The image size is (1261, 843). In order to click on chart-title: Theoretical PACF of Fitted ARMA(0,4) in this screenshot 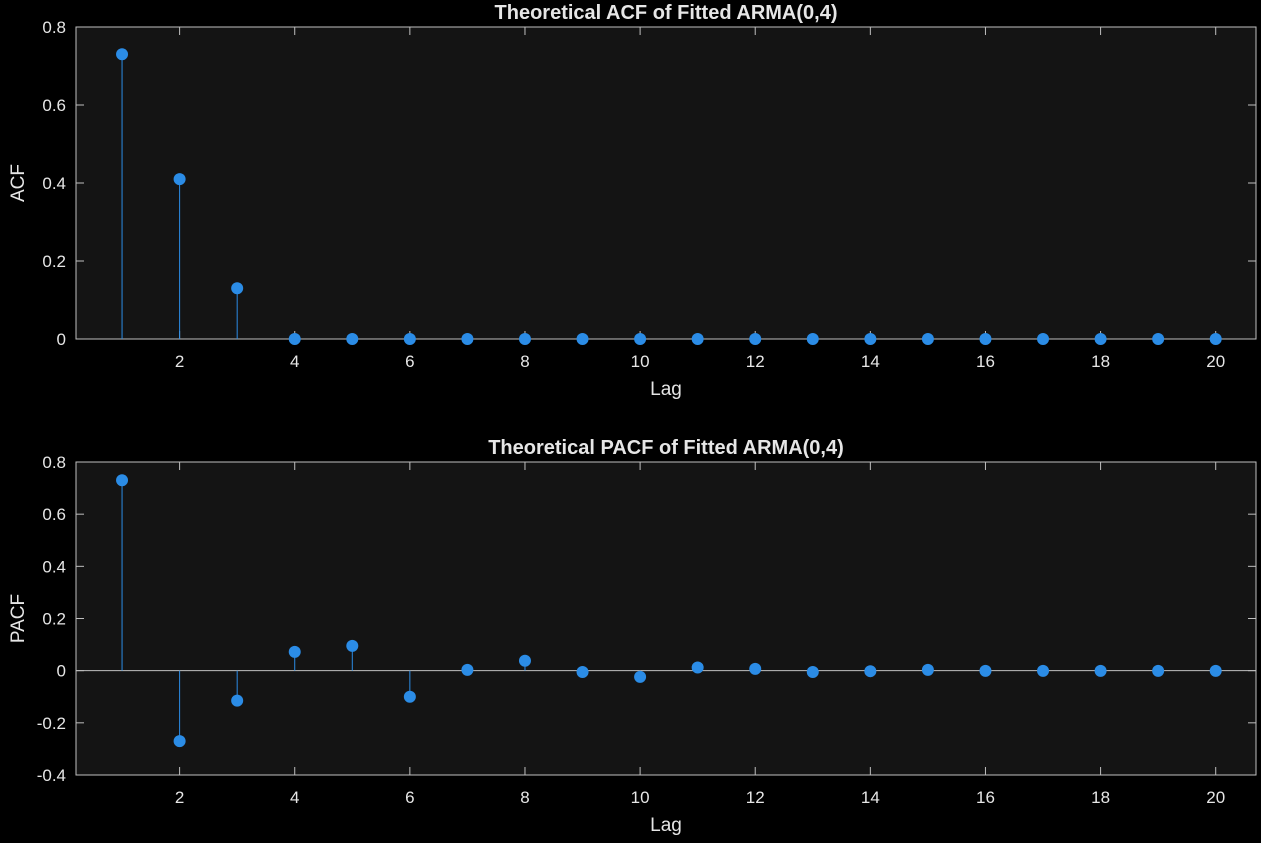, I will do `click(666, 448)`.